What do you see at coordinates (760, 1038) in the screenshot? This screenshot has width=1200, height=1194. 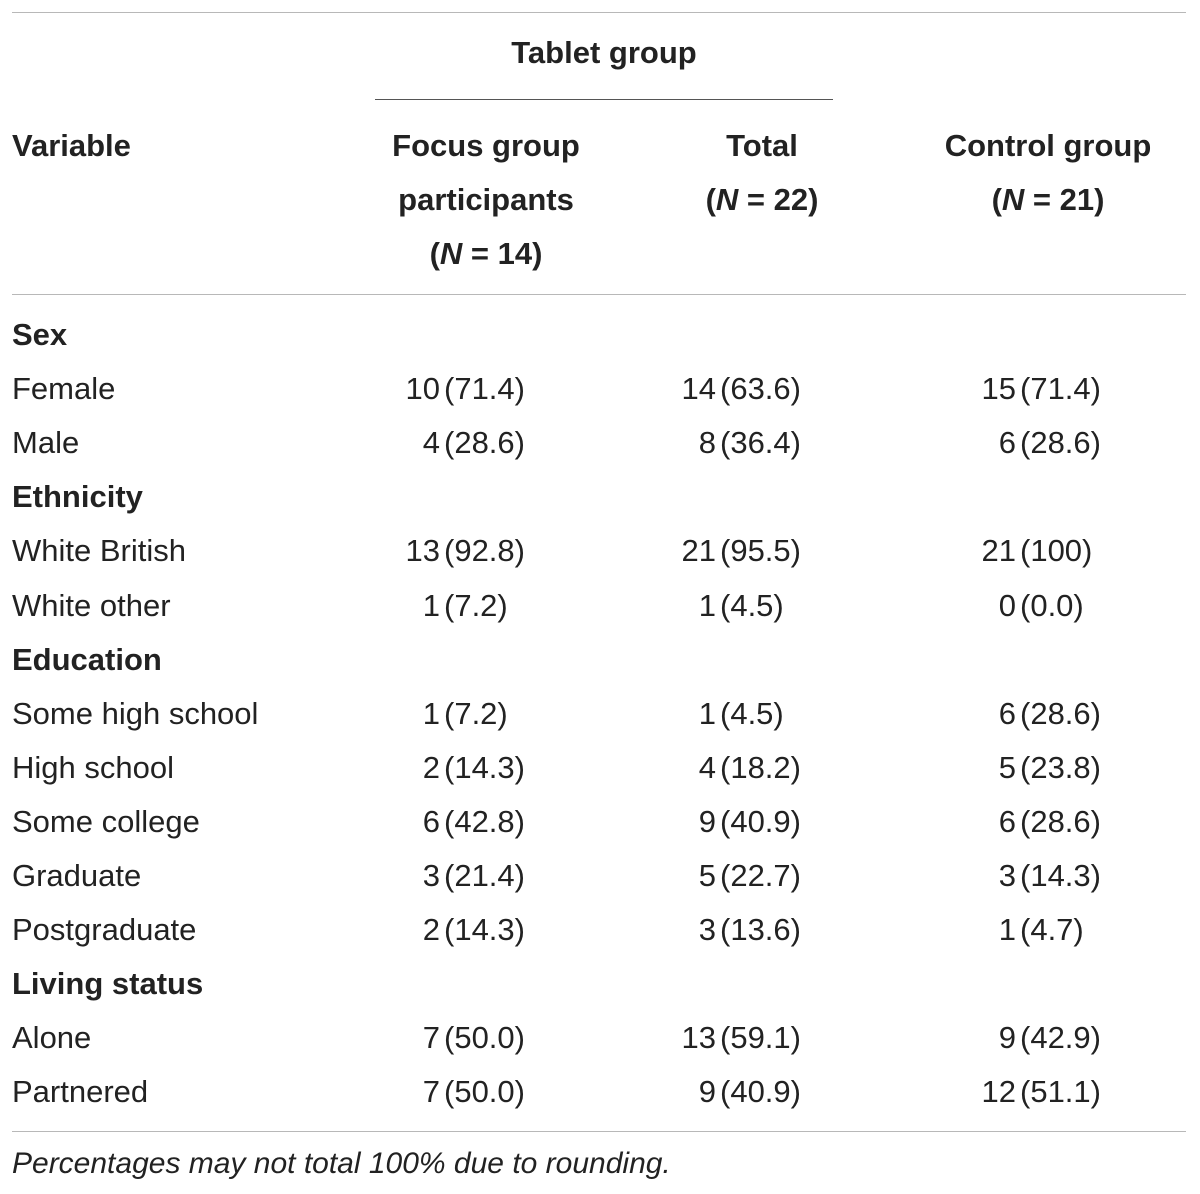 I see `cell-total-percent: (59.1)` at bounding box center [760, 1038].